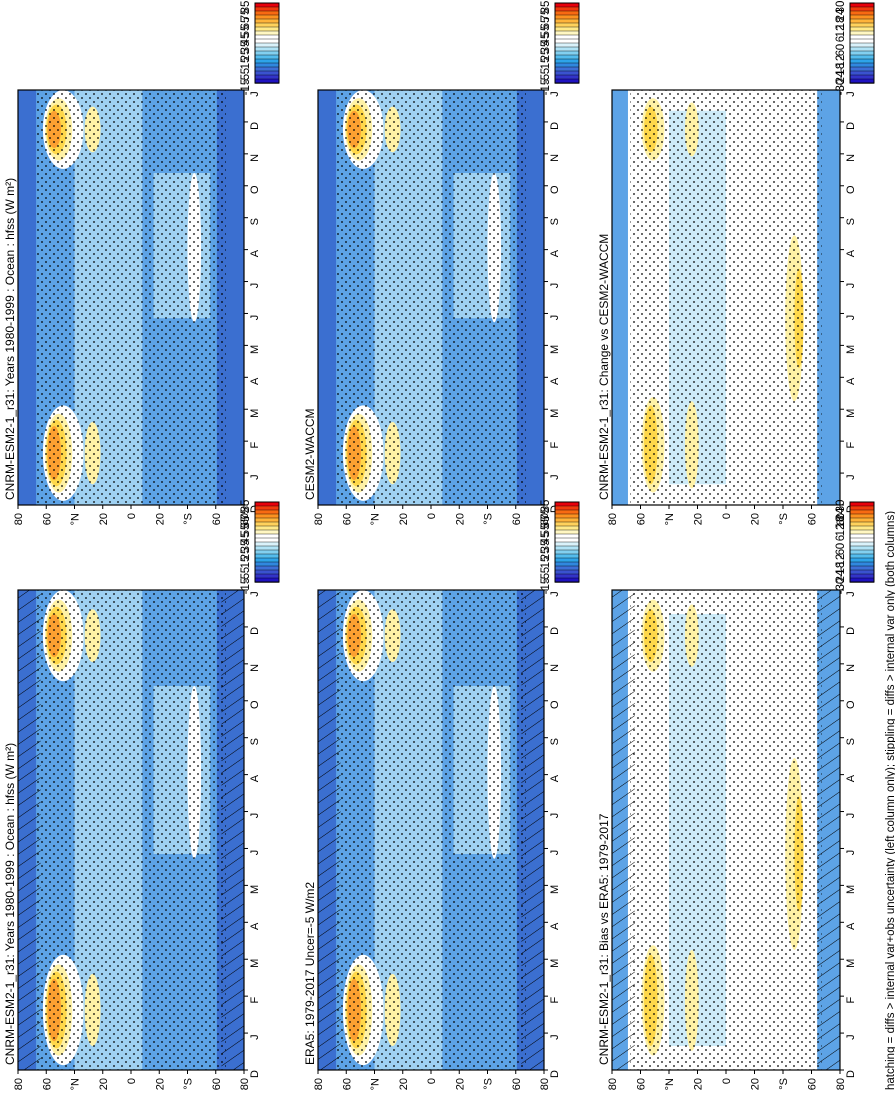 The image size is (895, 1100). Describe the element at coordinates (27, 297) in the screenshot. I see `field-polar-north` at that location.